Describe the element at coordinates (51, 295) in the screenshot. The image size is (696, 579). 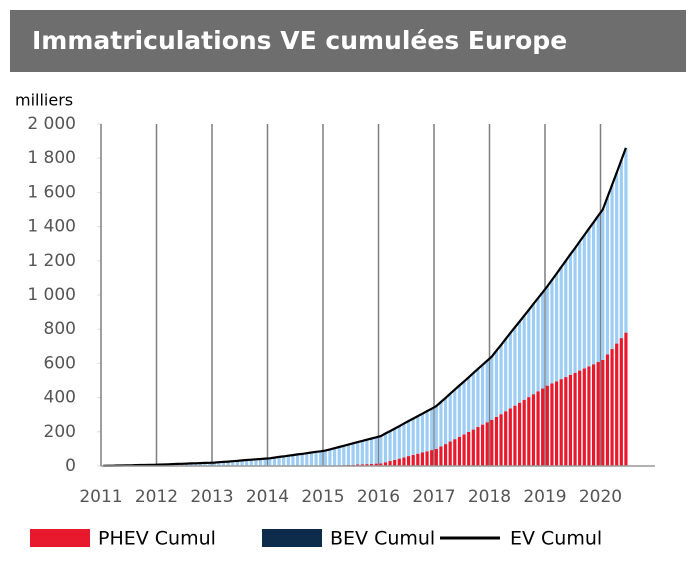
I see `y-tick-label: 1 000` at that location.